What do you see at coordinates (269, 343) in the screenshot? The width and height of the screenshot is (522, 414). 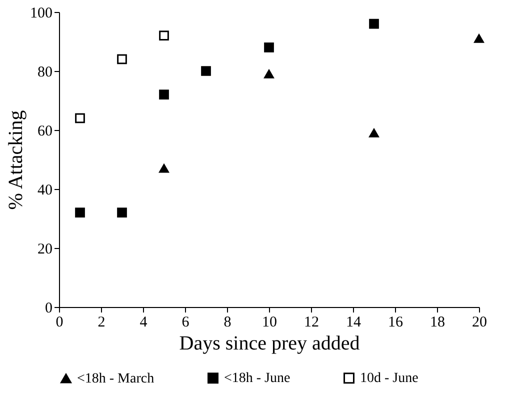 I see `x-axis-title: Days since prey added` at bounding box center [269, 343].